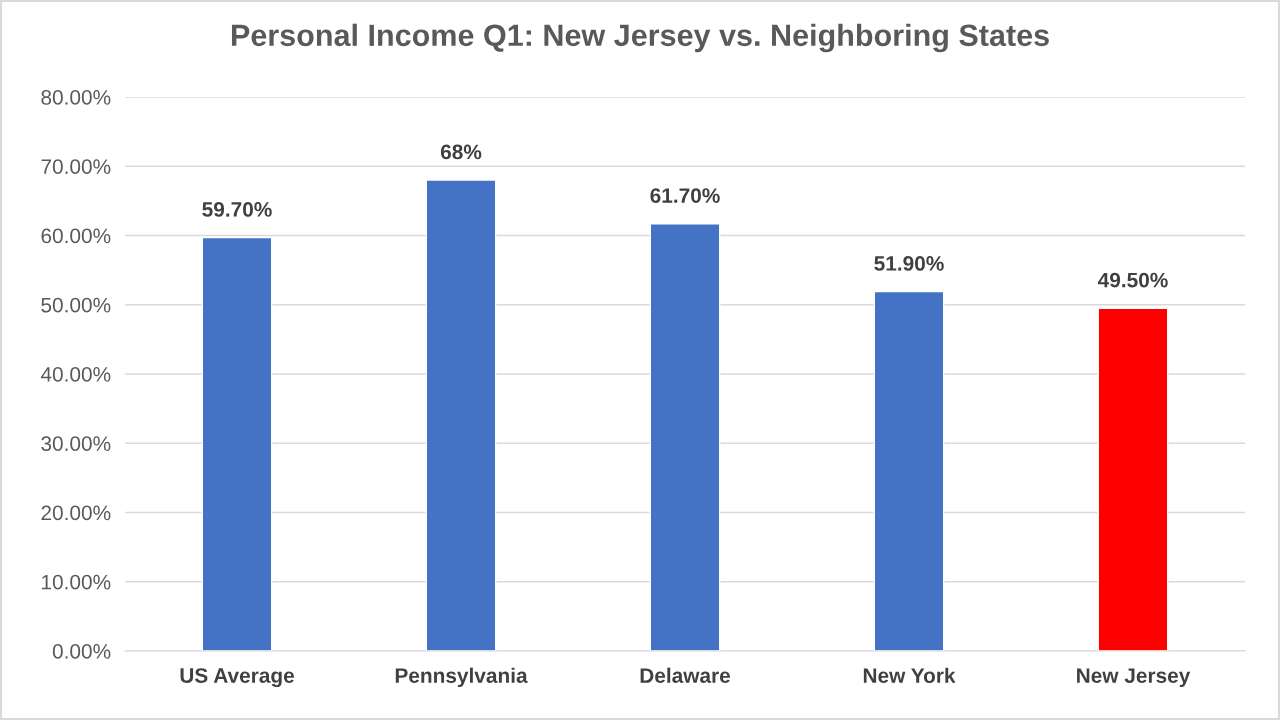 This screenshot has width=1280, height=720. Describe the element at coordinates (1134, 678) in the screenshot. I see `x-tick-label: New Jersey` at that location.